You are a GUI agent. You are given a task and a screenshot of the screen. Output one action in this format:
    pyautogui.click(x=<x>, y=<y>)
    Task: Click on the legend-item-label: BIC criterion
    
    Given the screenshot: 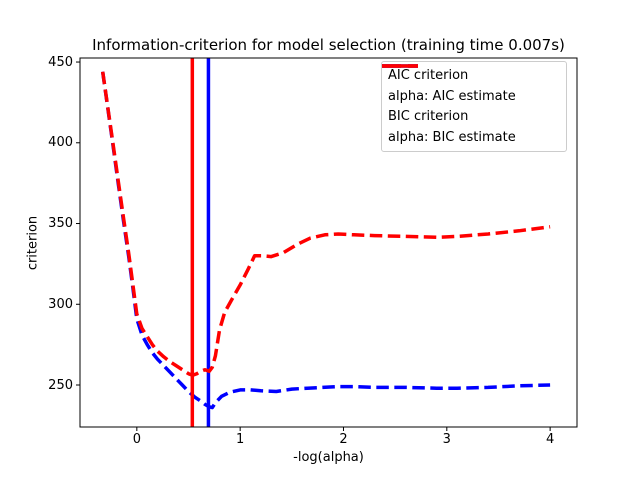 What is the action you would take?
    pyautogui.click(x=428, y=117)
    